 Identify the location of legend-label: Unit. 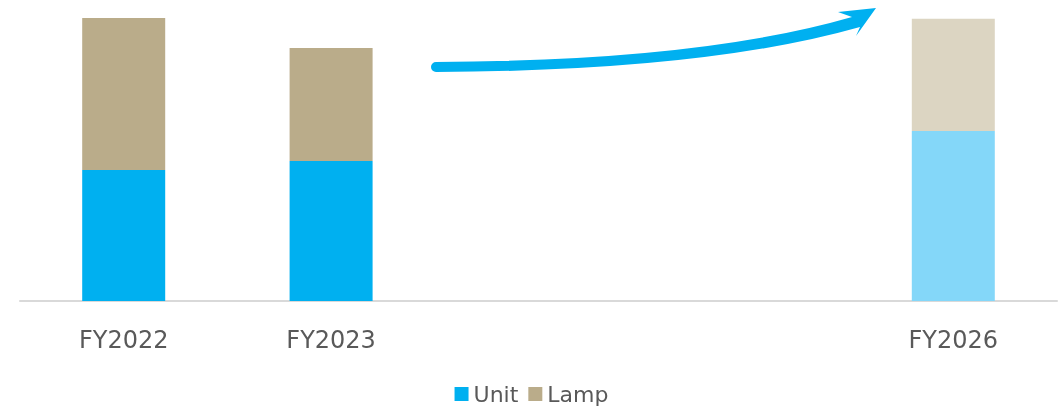
(496, 394).